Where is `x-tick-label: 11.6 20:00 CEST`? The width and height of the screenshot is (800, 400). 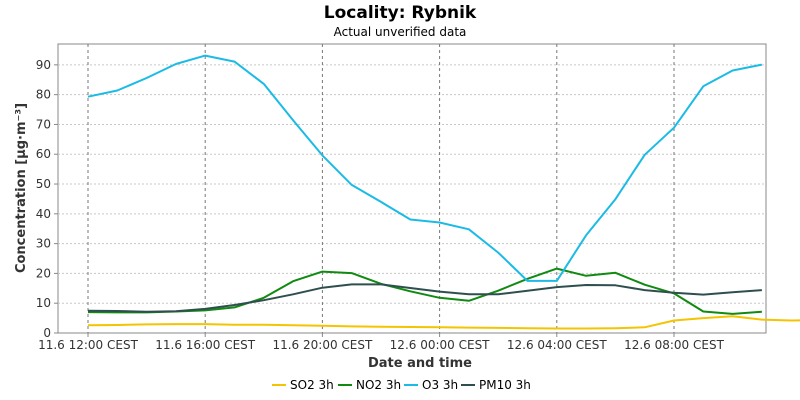 x-tick-label: 11.6 20:00 CEST is located at coordinates (322, 345).